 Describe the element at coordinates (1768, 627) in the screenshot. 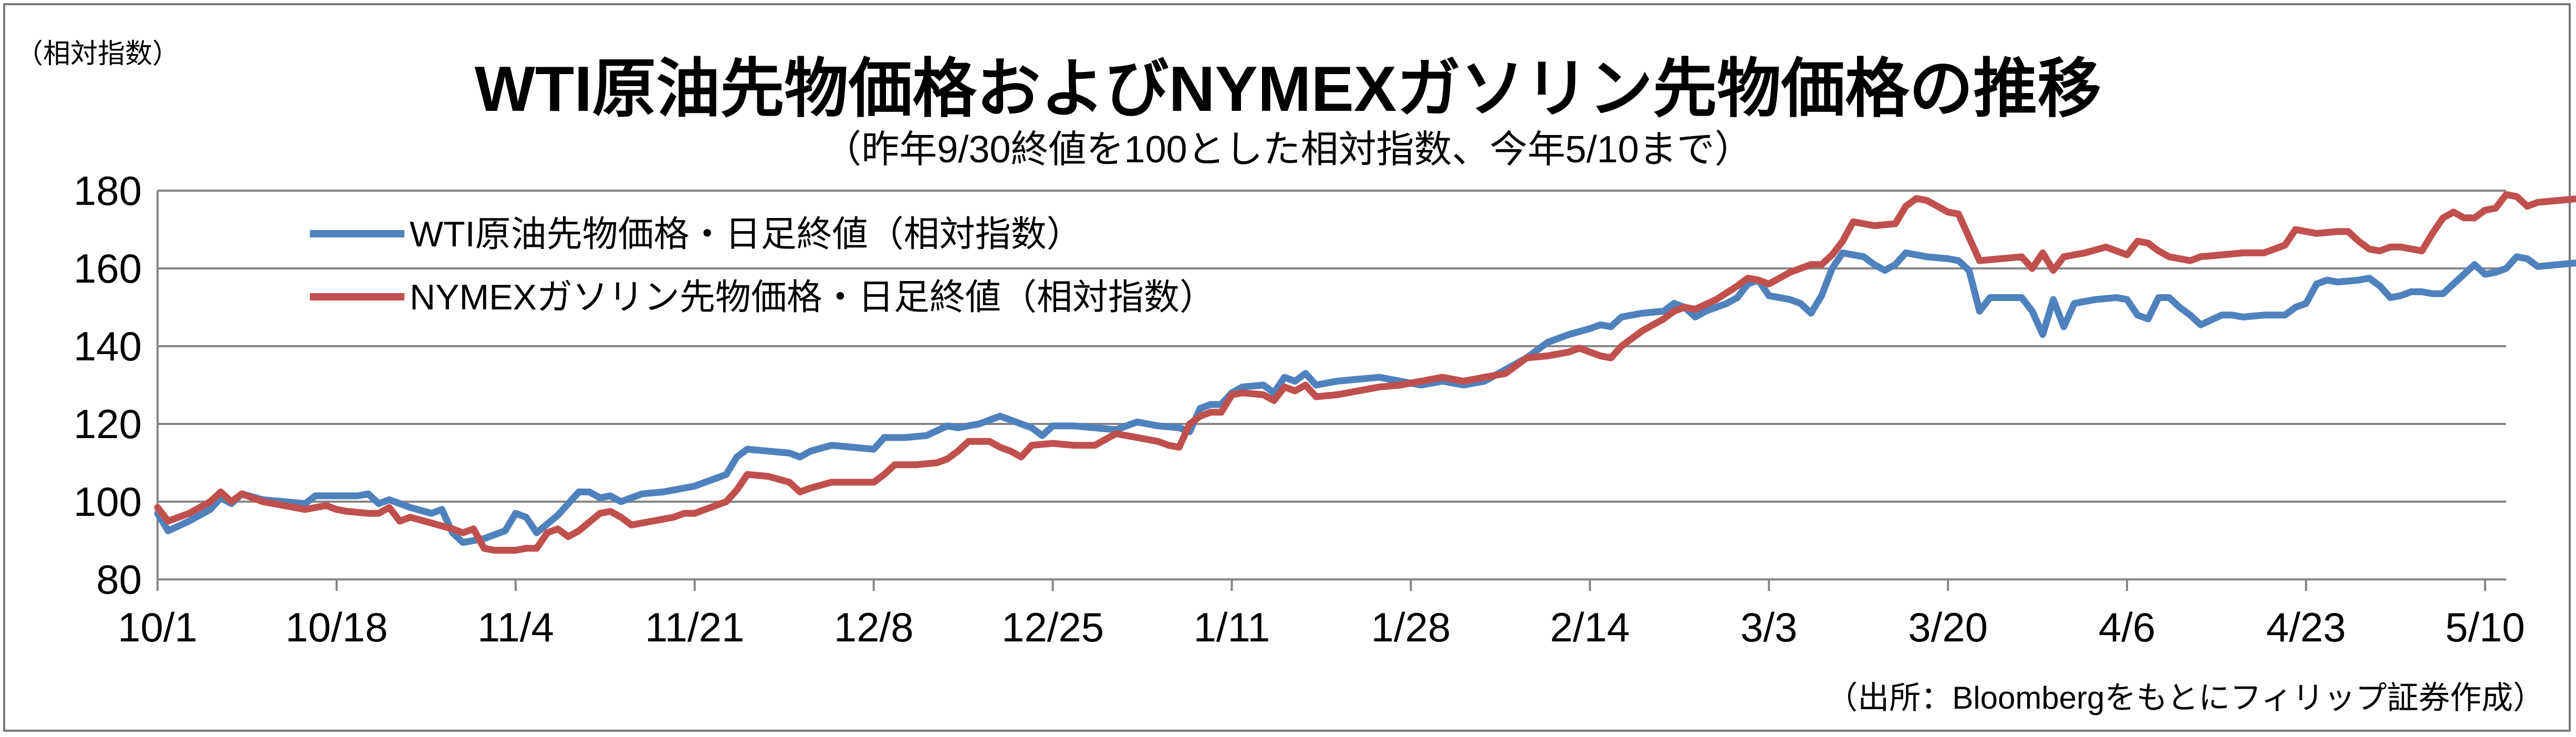

I see `x-tick-label-3-3: 3/3` at that location.